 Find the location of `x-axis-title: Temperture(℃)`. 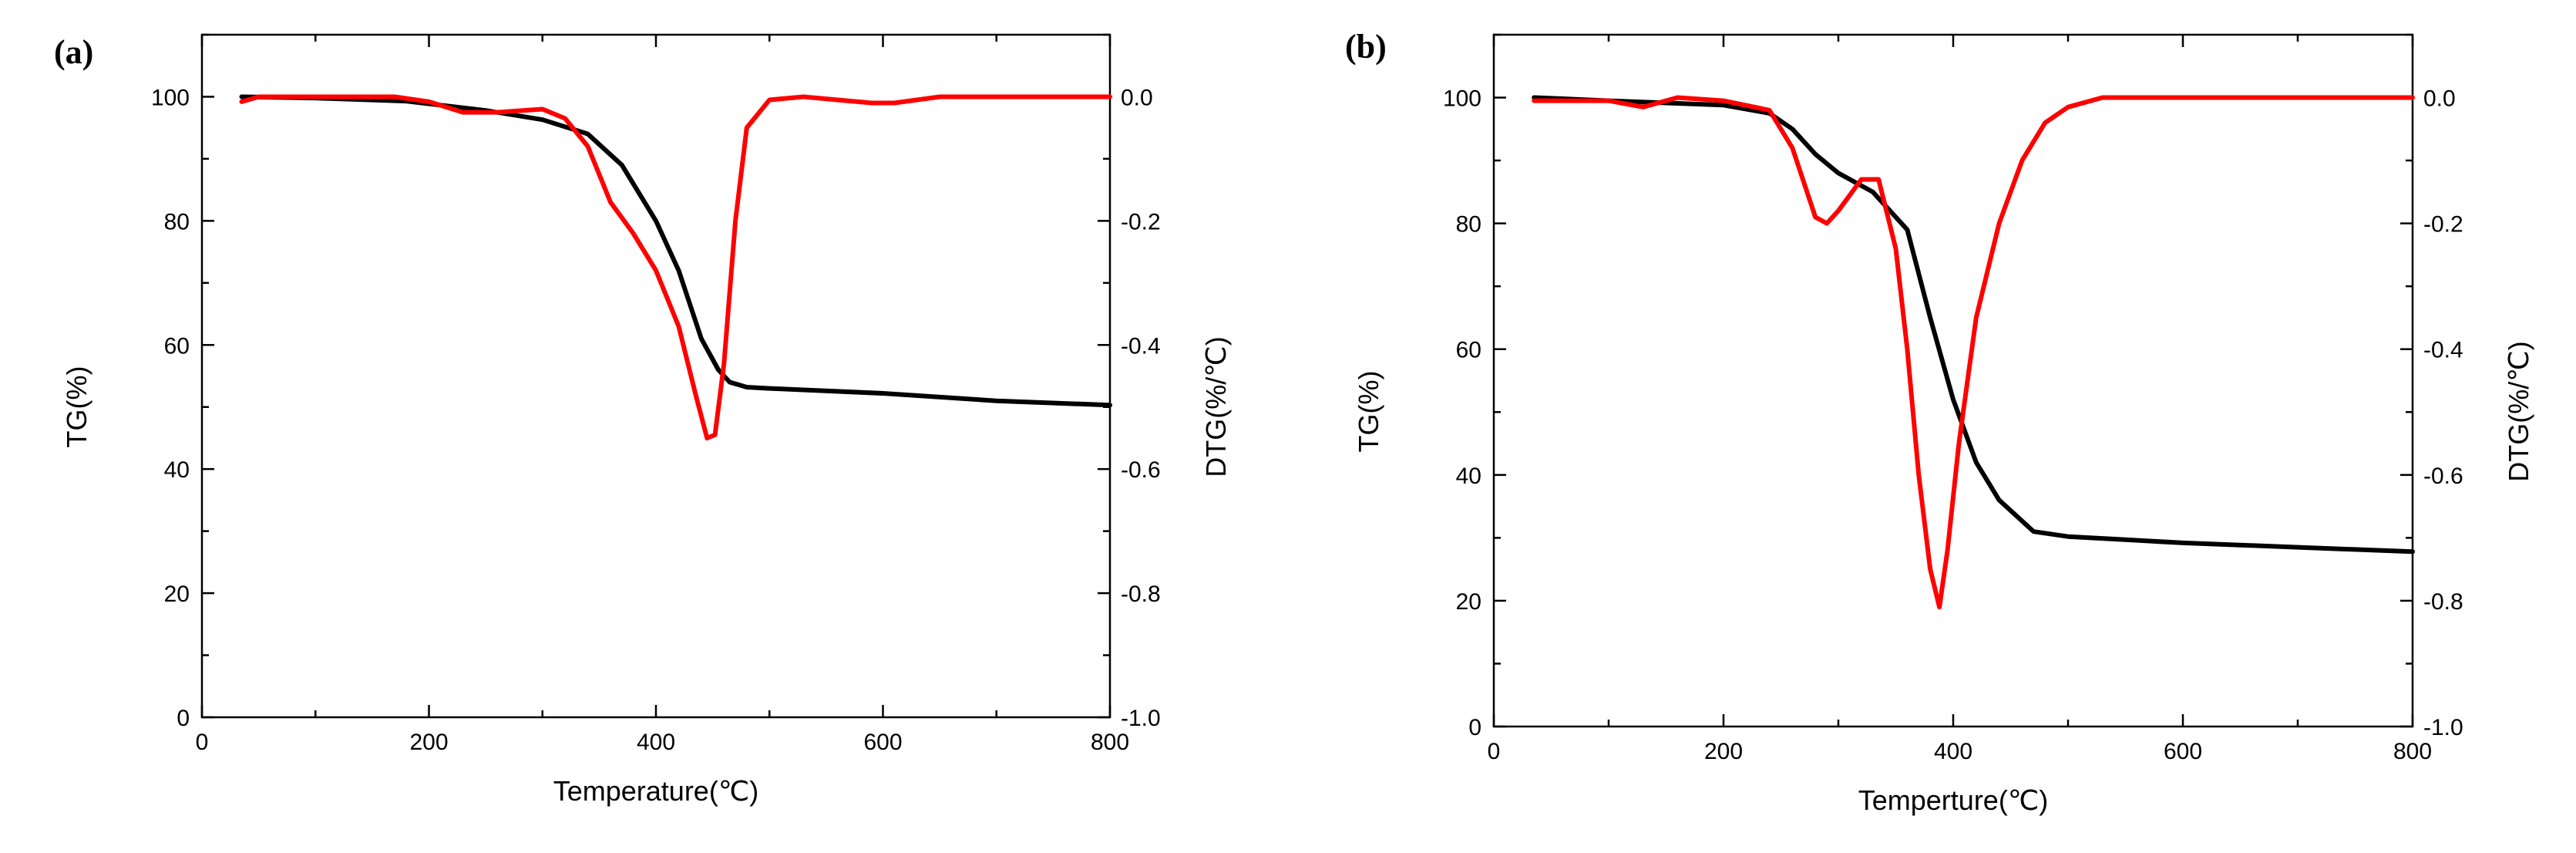

x-axis-title: Temperture(℃) is located at coordinates (1953, 800).